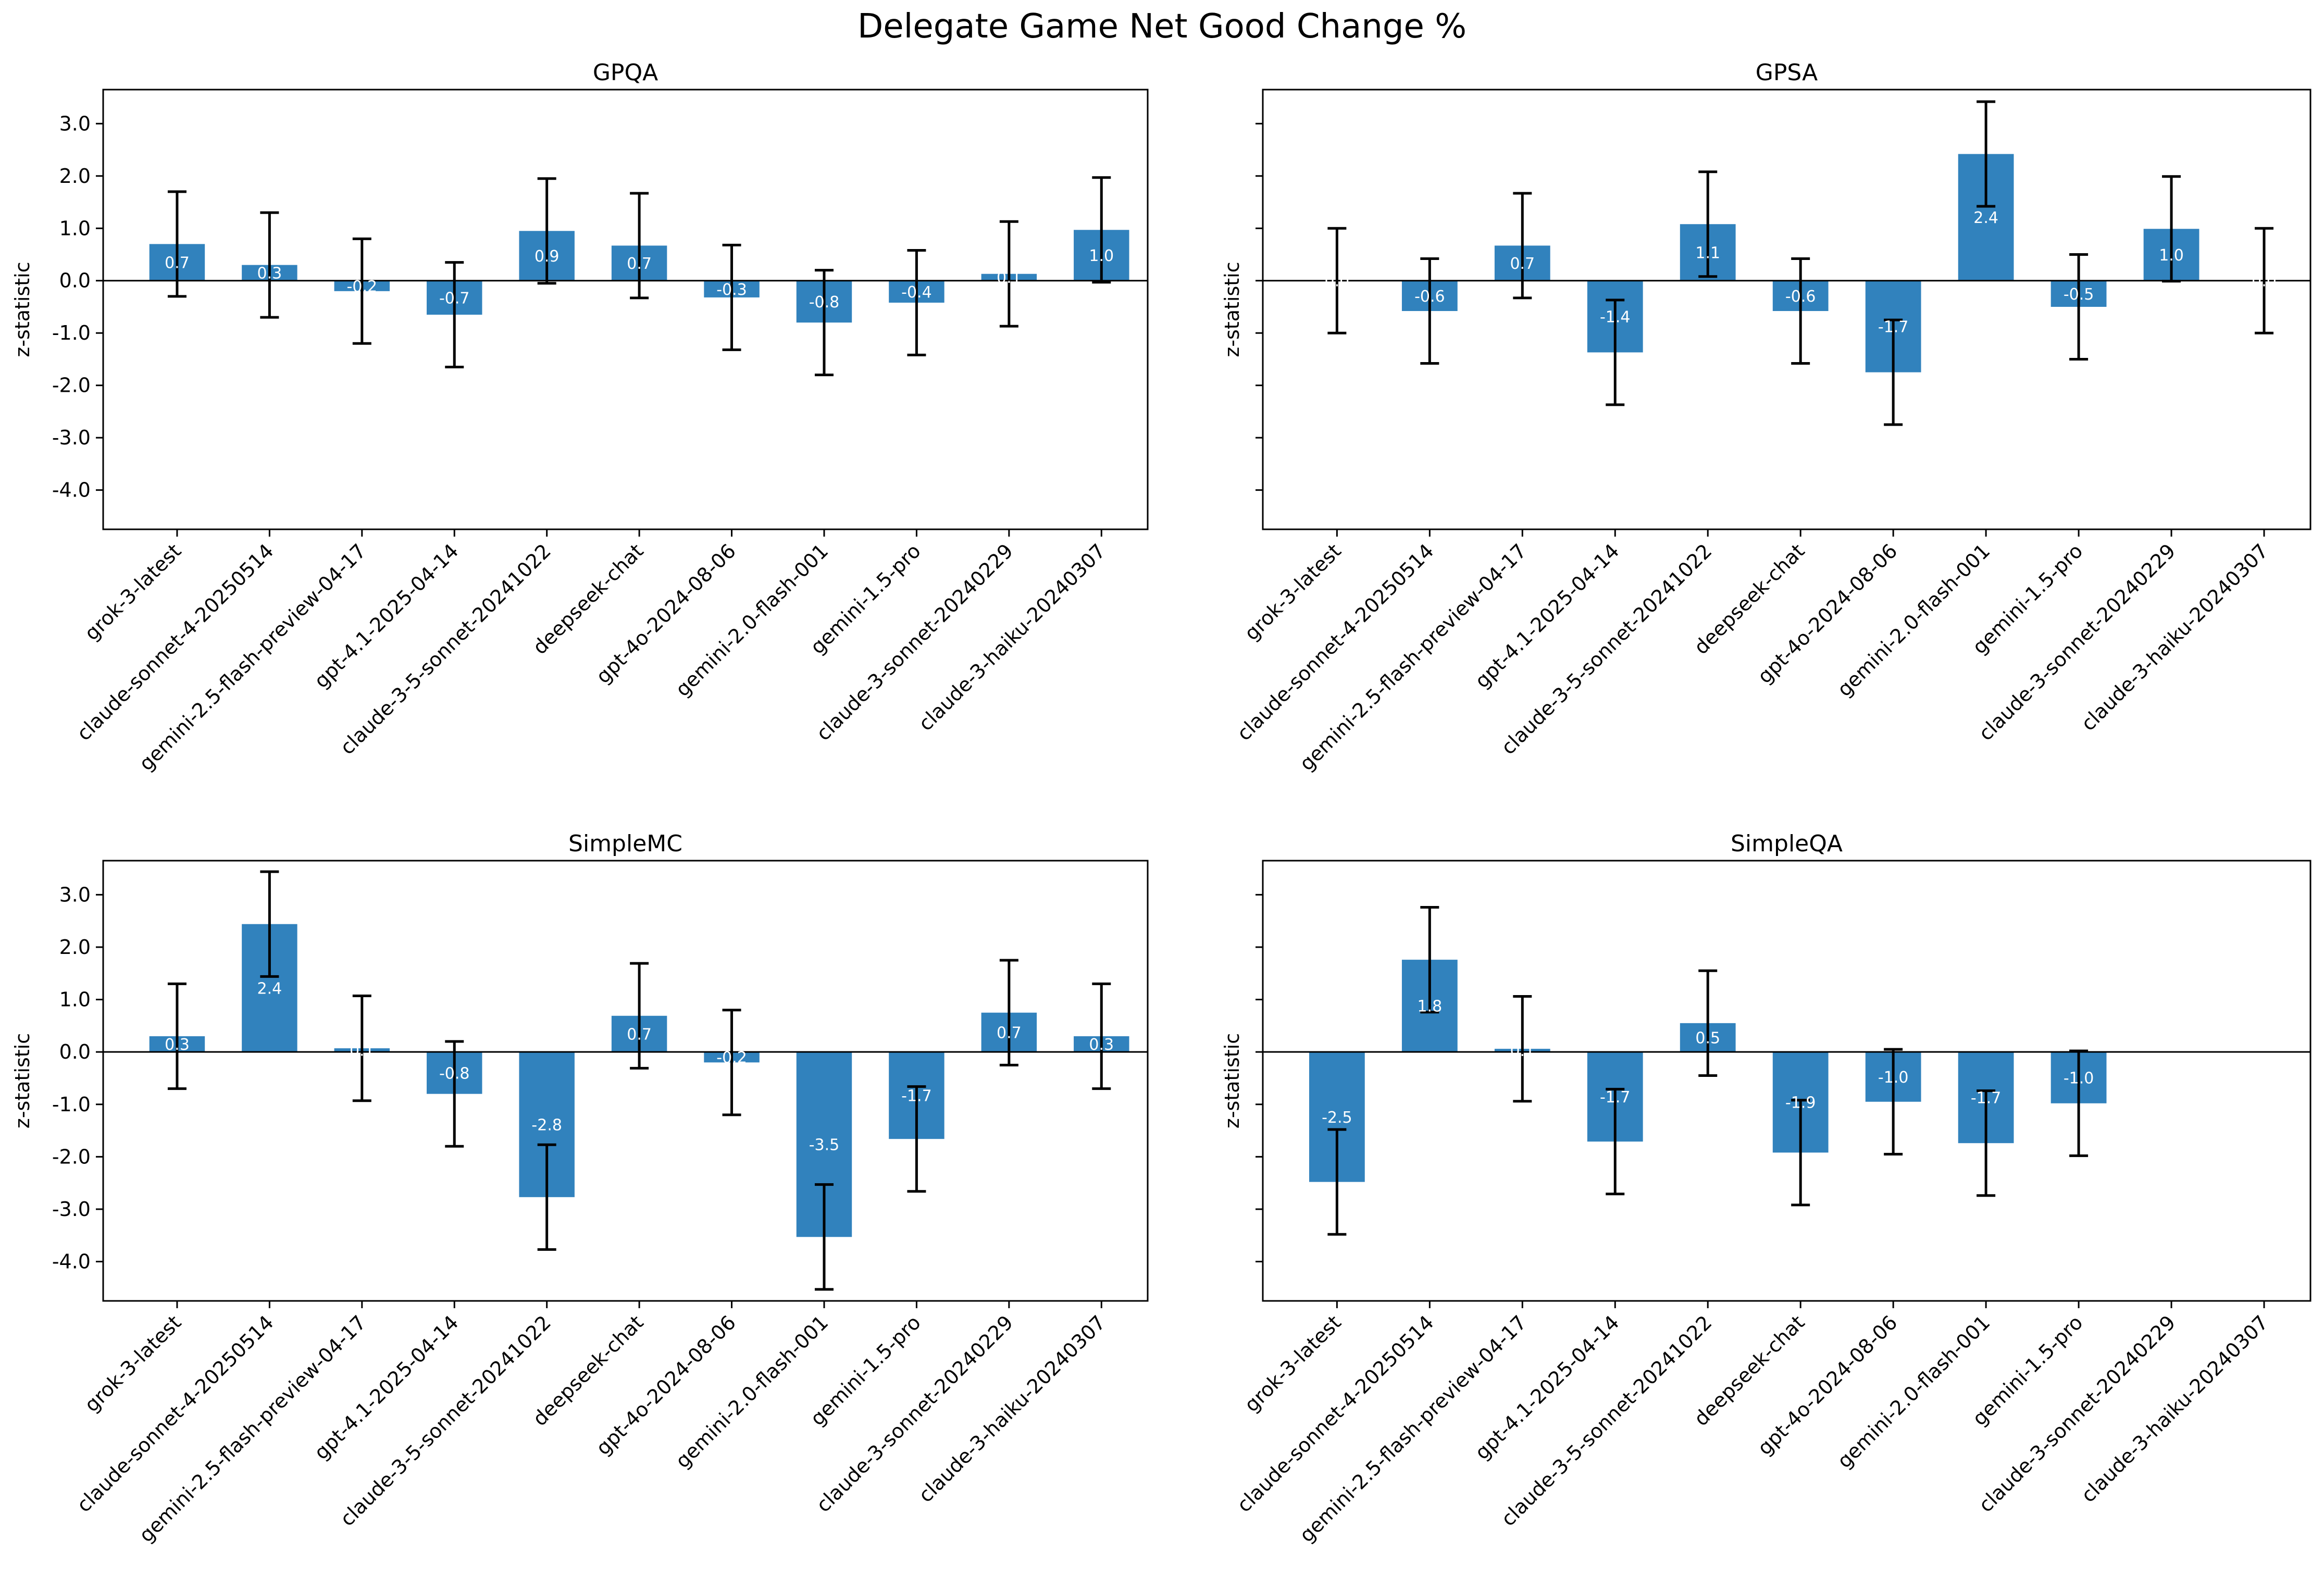 The height and width of the screenshot is (1589, 2324). I want to click on data-label: -0.2, so click(731, 1058).